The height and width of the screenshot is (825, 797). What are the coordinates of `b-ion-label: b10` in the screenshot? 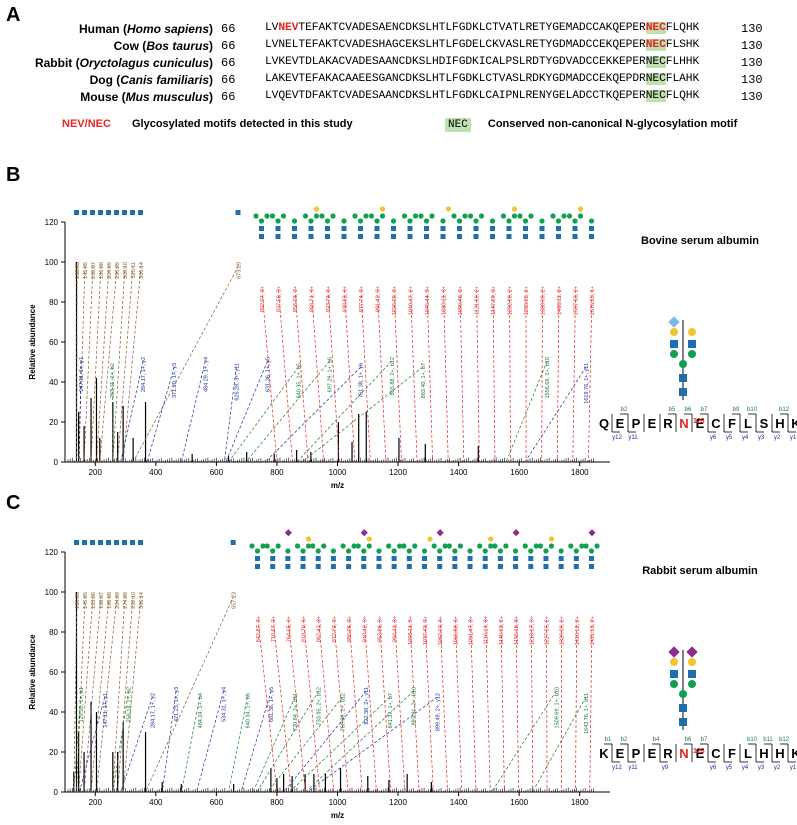 It's located at (752, 410).